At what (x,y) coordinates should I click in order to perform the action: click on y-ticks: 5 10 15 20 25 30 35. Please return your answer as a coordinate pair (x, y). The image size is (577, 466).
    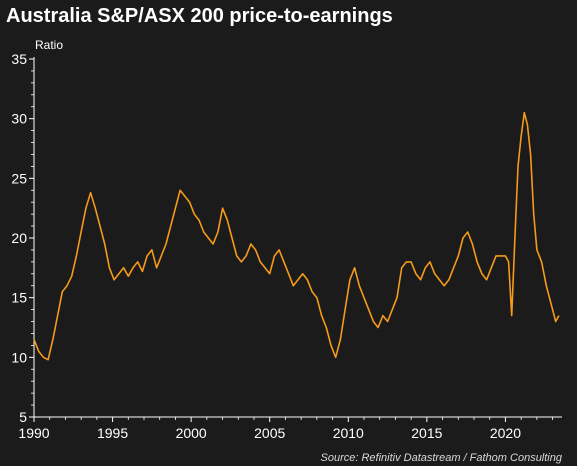
    Looking at the image, I should click on (22, 238).